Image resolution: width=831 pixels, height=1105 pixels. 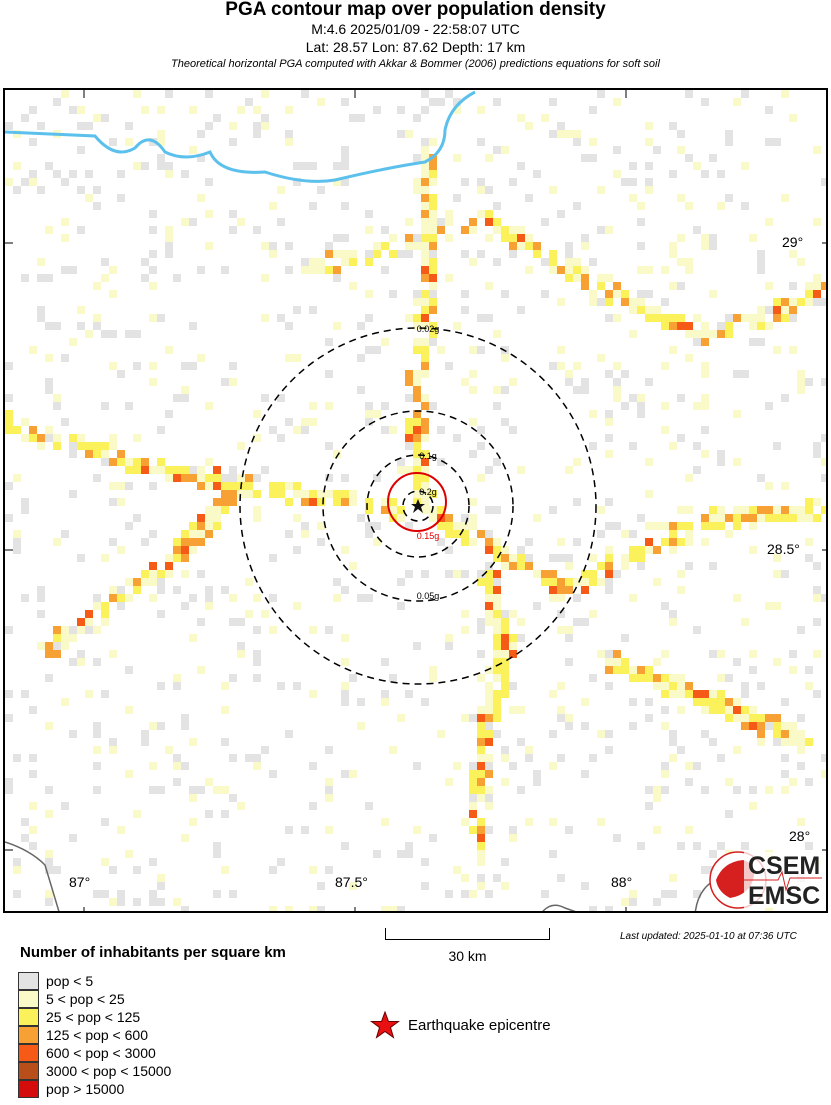 What do you see at coordinates (415, 47) in the screenshot?
I see `event-location: Lat: 28.57 Lon: 87.62 Depth: 17 km` at bounding box center [415, 47].